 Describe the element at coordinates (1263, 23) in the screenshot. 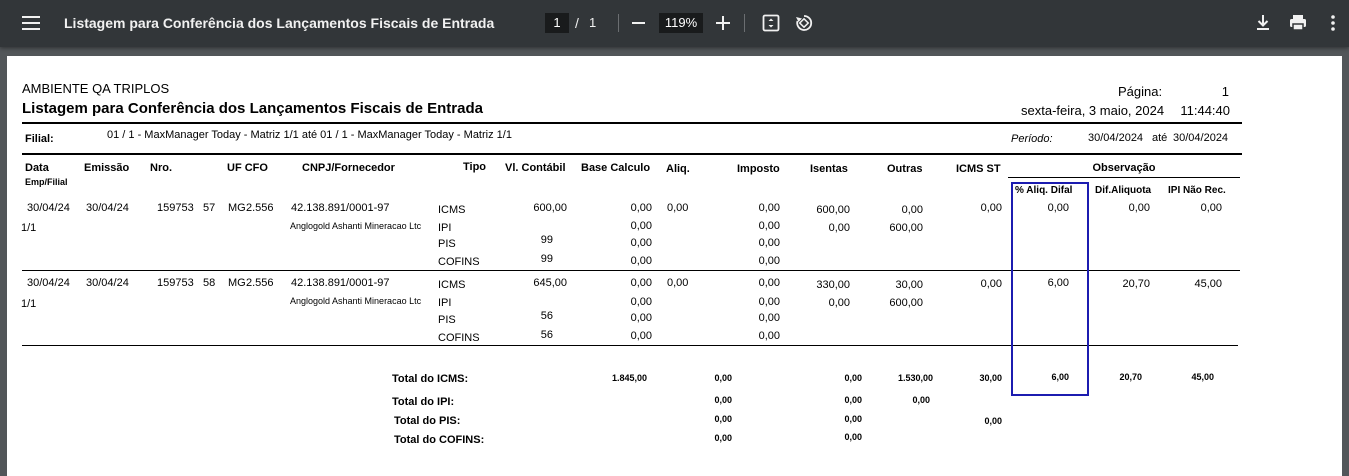

I see `download-icon` at that location.